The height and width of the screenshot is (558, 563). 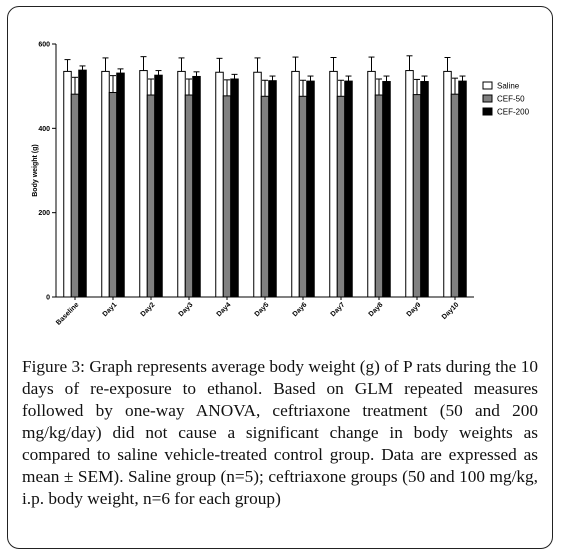 I want to click on bar-cef-200-day5, so click(x=272, y=189).